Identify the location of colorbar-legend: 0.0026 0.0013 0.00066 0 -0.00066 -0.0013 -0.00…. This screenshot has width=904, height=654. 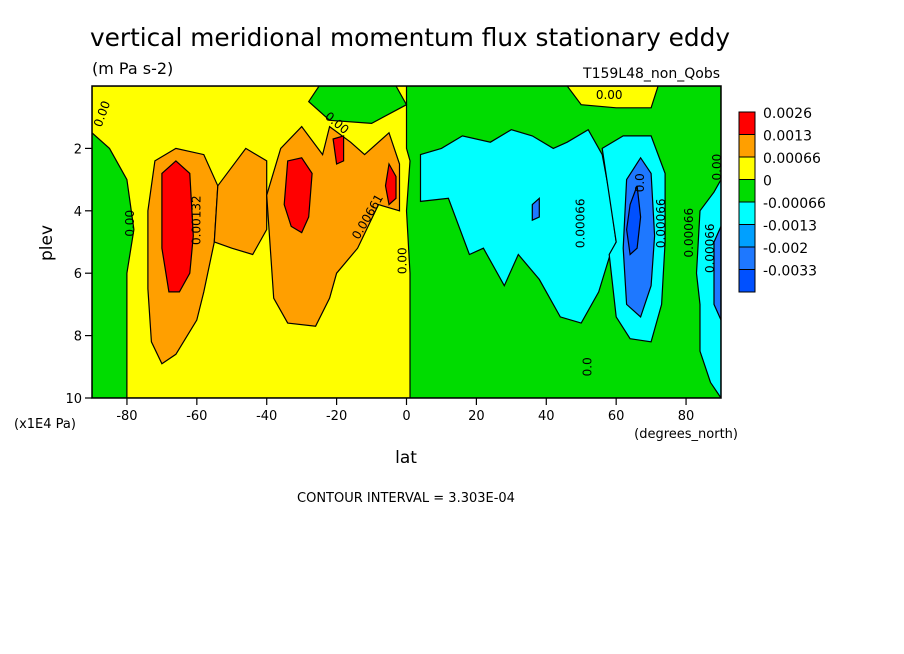
(782, 199).